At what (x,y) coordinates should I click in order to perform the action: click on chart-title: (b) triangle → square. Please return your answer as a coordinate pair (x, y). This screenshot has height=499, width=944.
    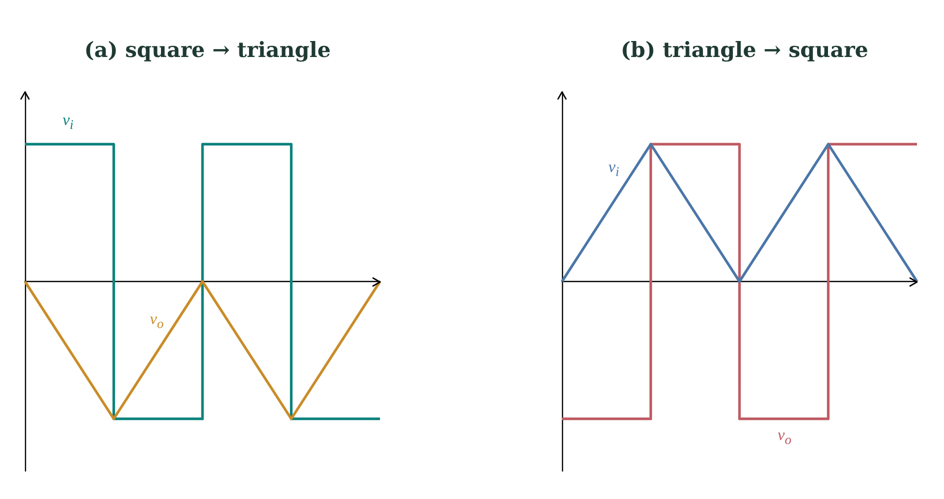
    Looking at the image, I should click on (744, 49).